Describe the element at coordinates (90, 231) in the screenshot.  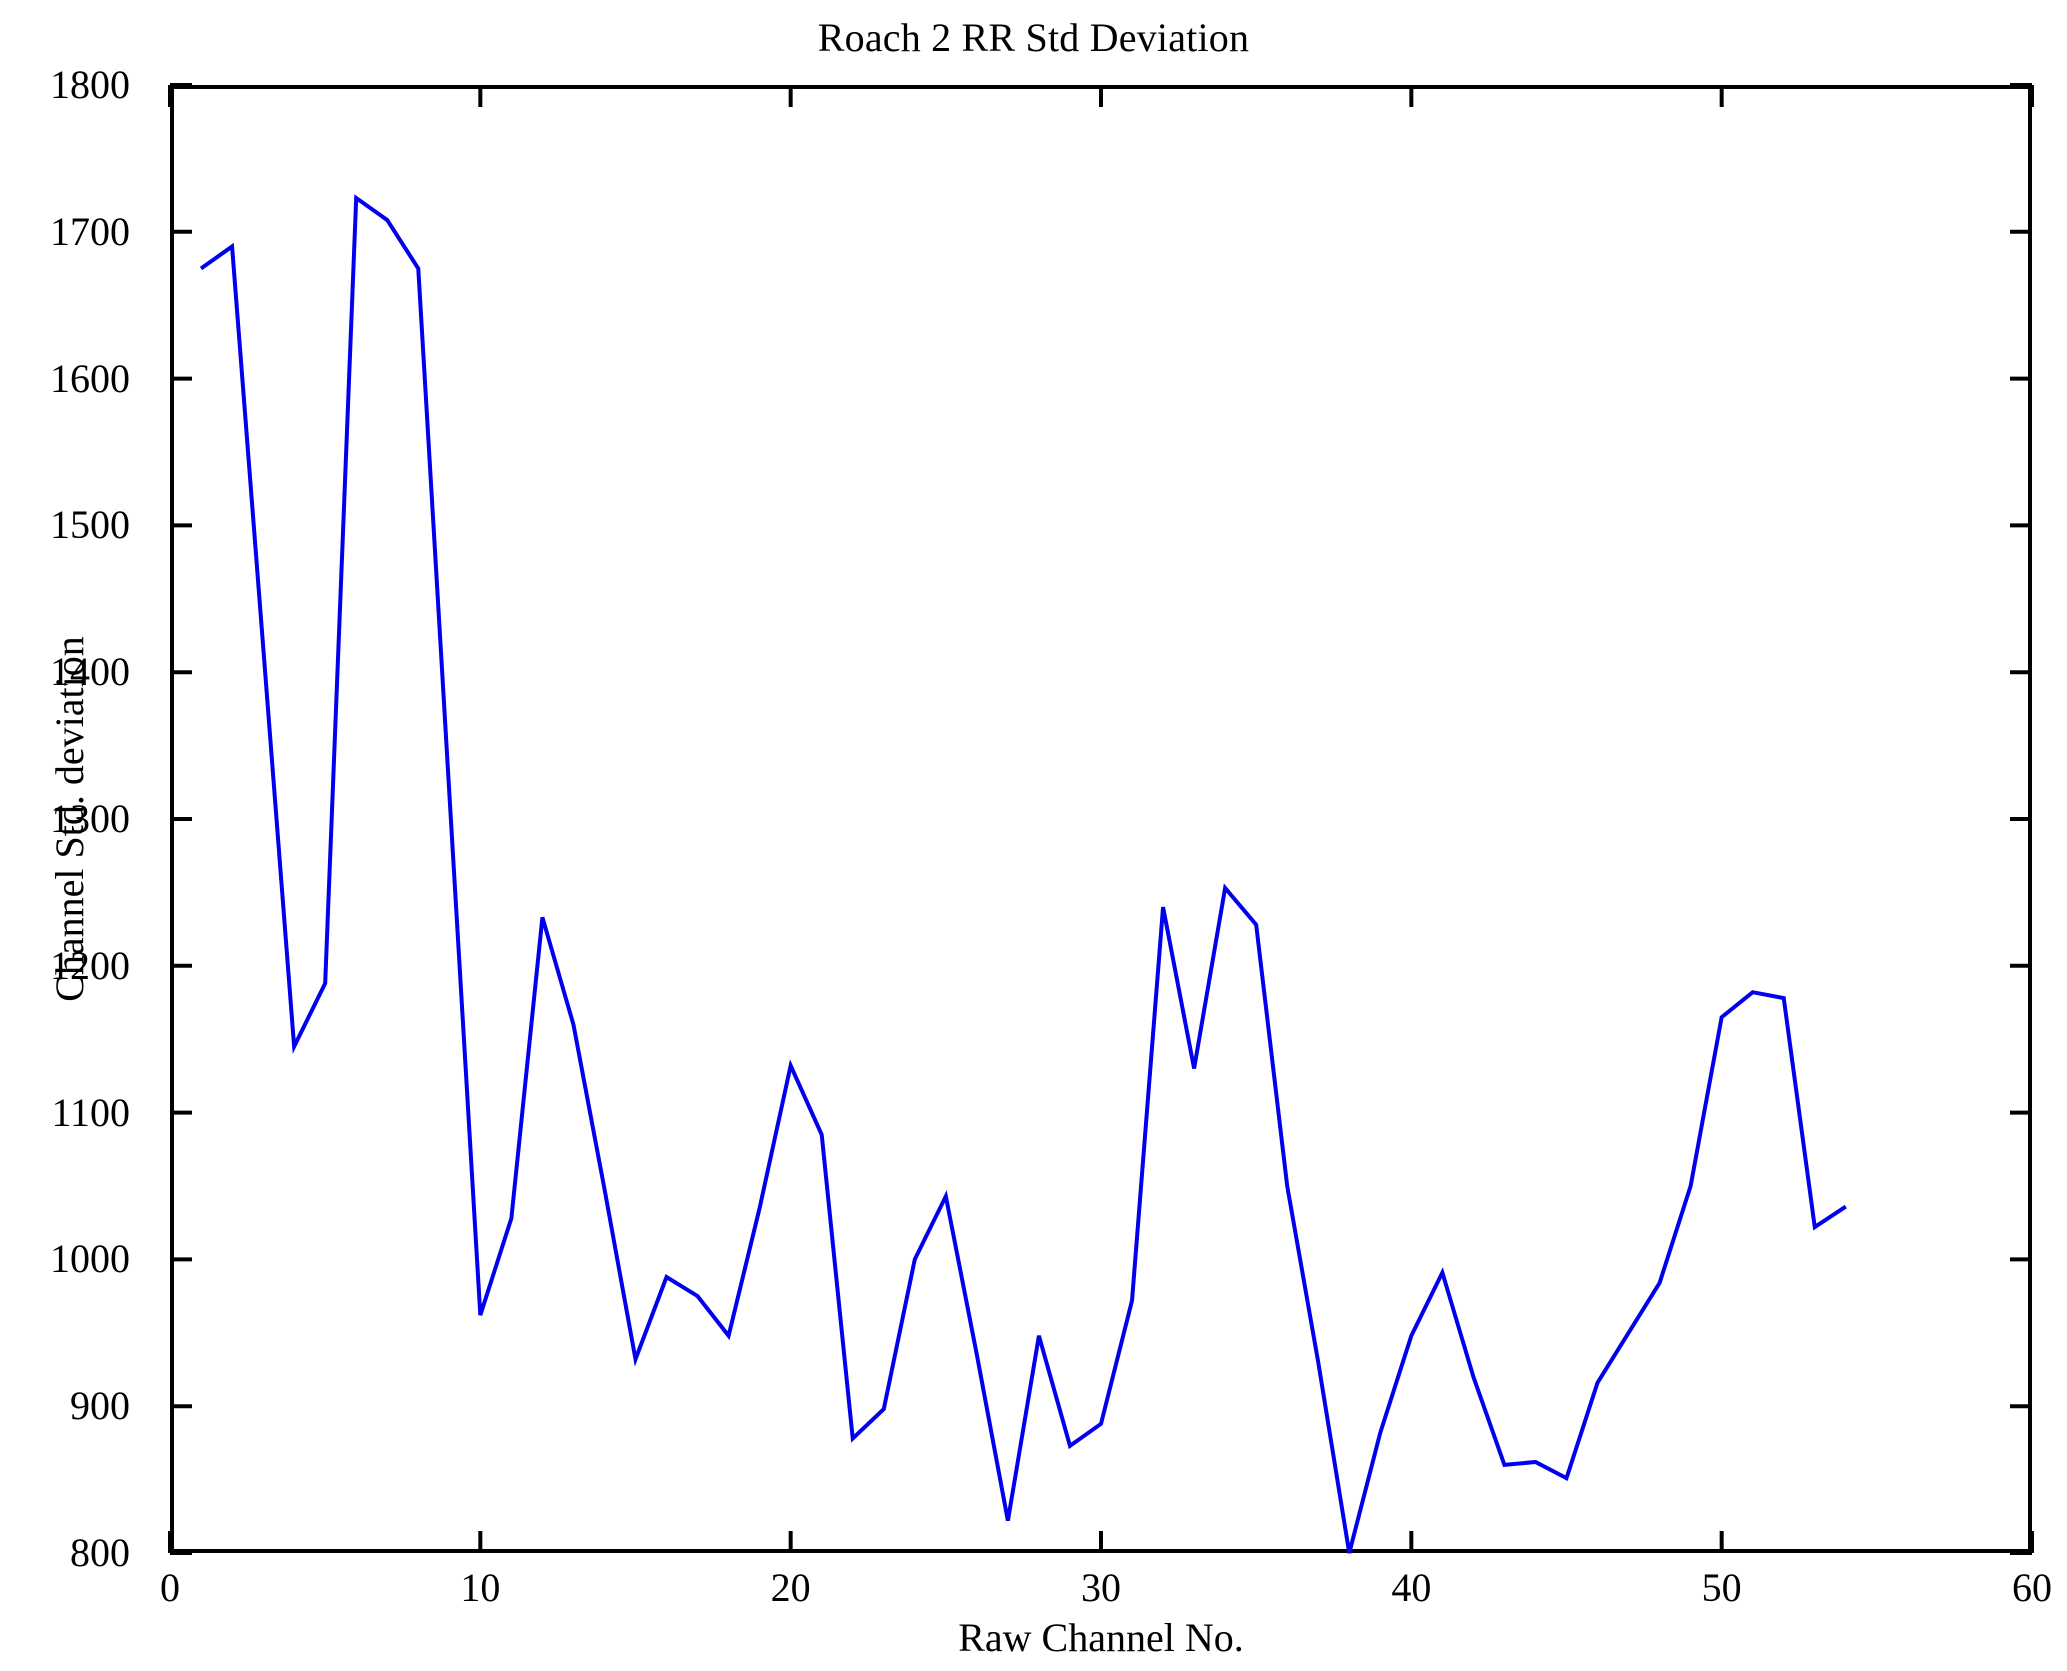
I see `y-tick-label: 1700` at that location.